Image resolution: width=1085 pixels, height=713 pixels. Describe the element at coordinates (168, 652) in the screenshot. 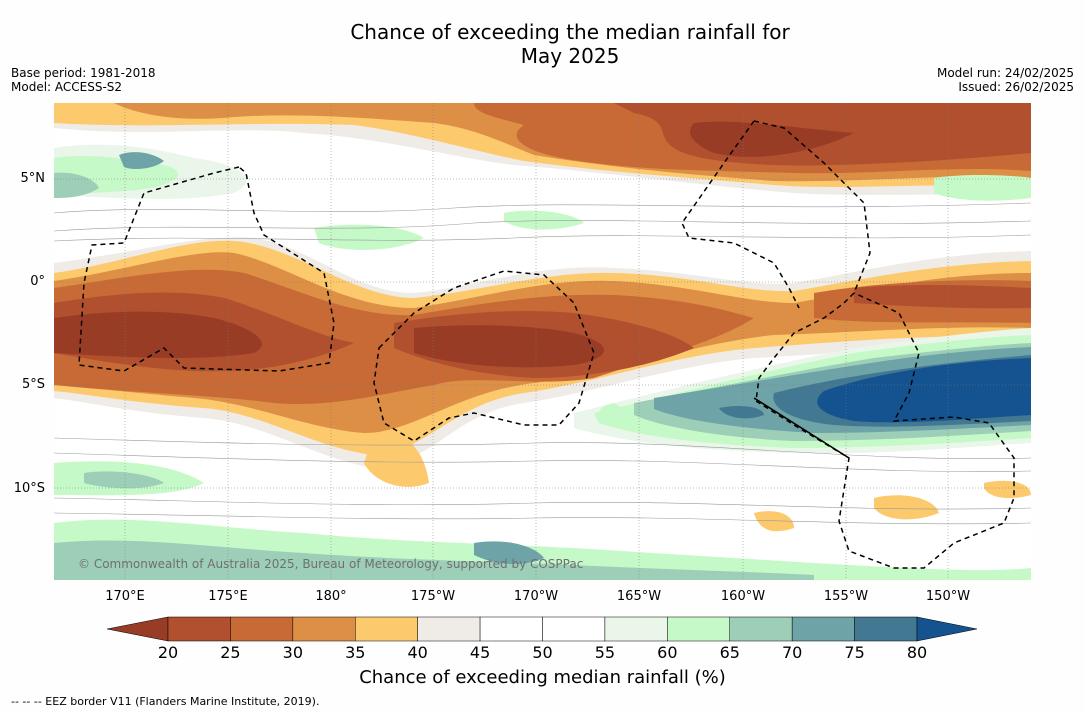

I see `colorbar-tick-label: 20` at that location.